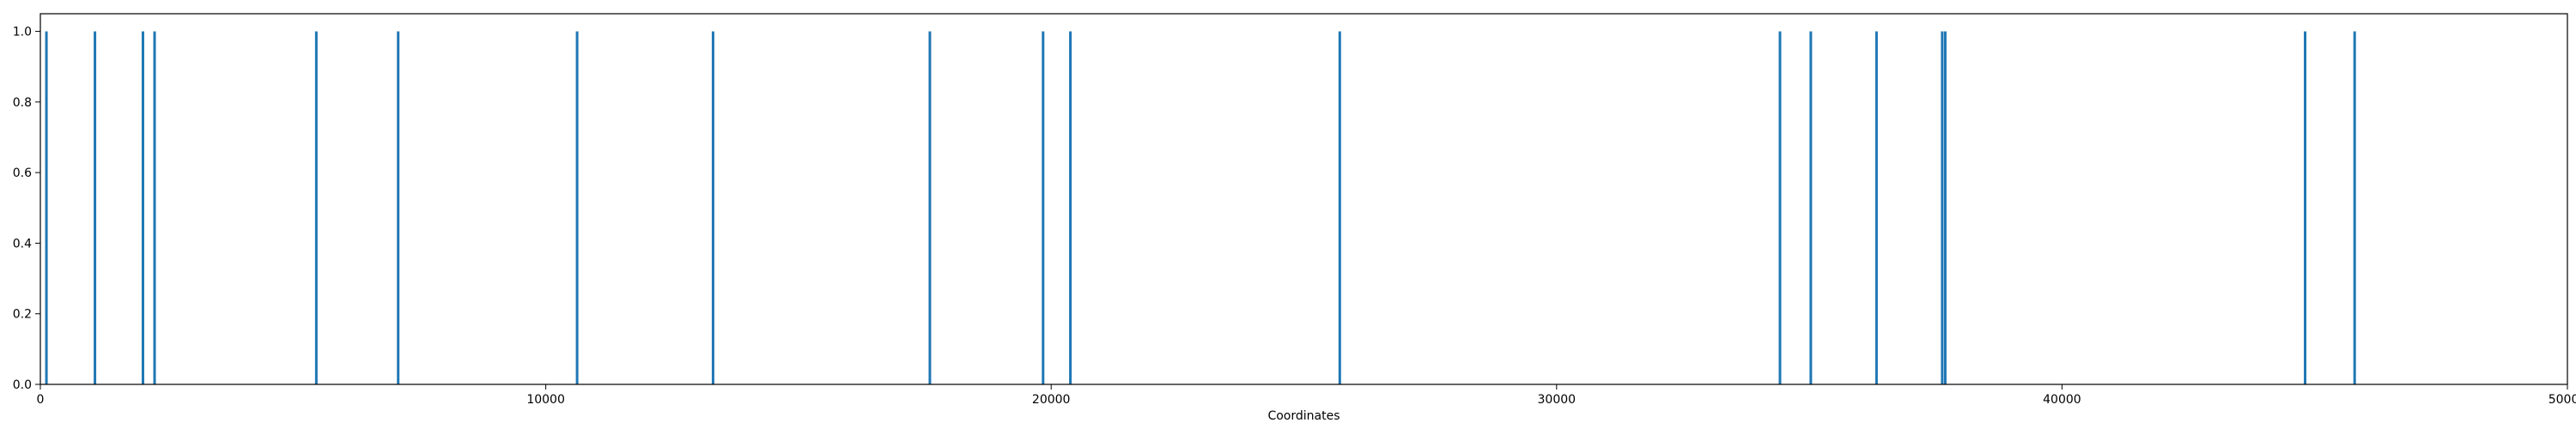 This screenshot has width=2576, height=429. Describe the element at coordinates (1557, 400) in the screenshot. I see `x-tick-label: 30000` at that location.